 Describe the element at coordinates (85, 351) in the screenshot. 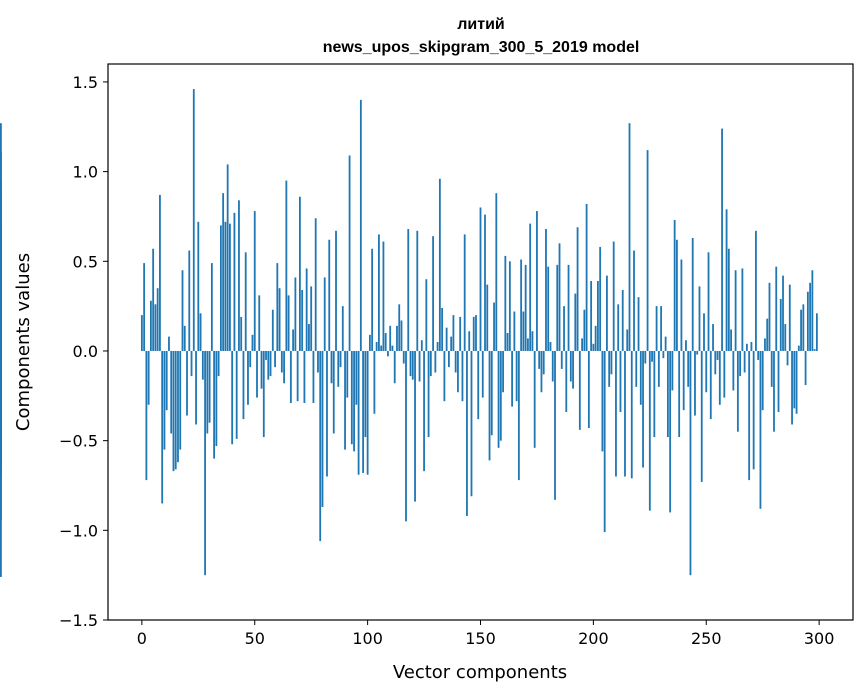

I see `y-tick-label: 0.0` at that location.